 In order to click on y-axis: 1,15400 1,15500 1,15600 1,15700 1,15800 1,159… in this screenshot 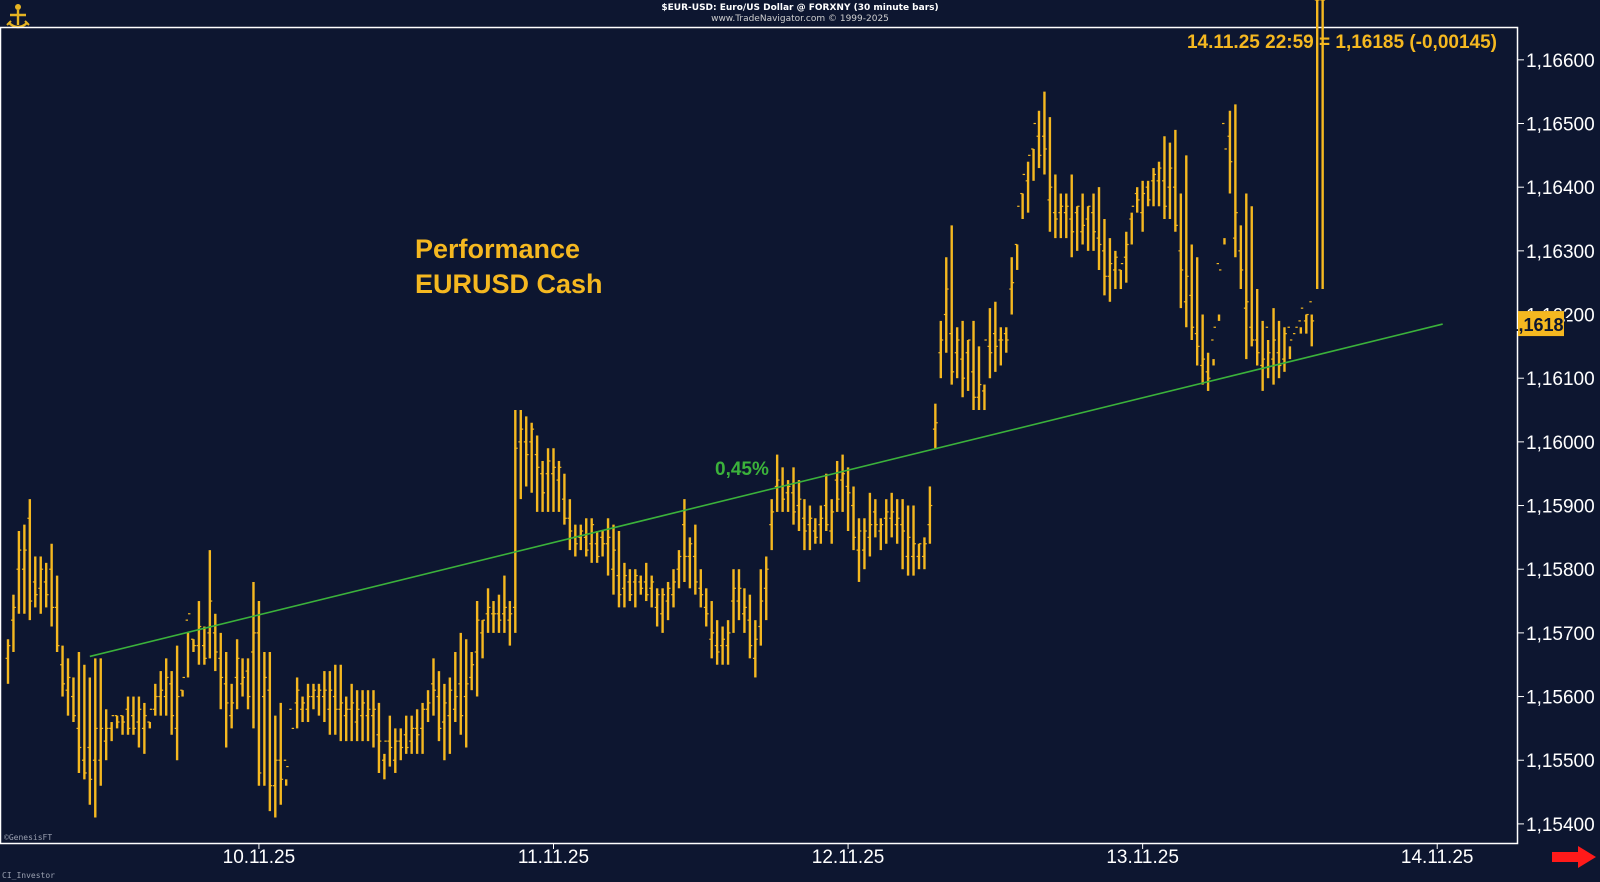, I will do `click(1556, 443)`.